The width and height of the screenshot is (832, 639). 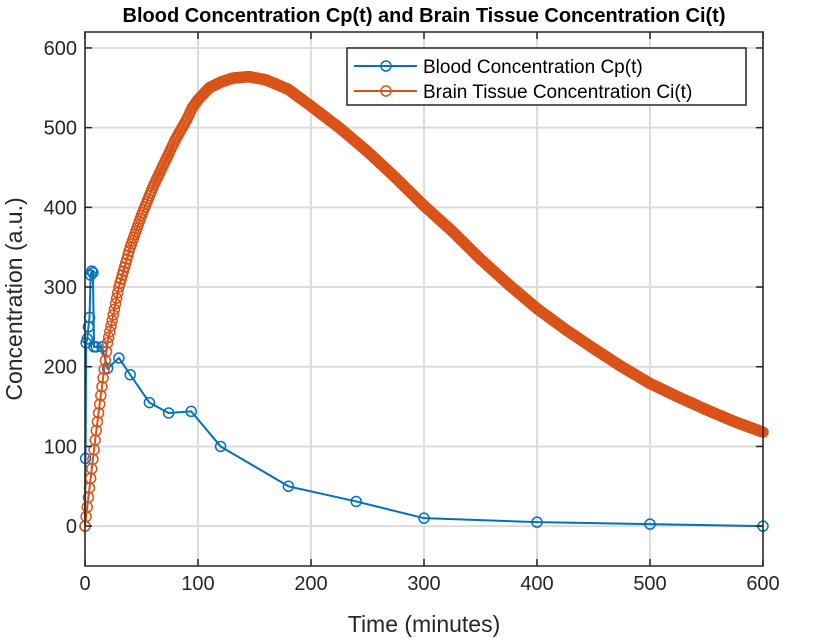 I want to click on y-tick-label: 200, so click(x=60, y=368).